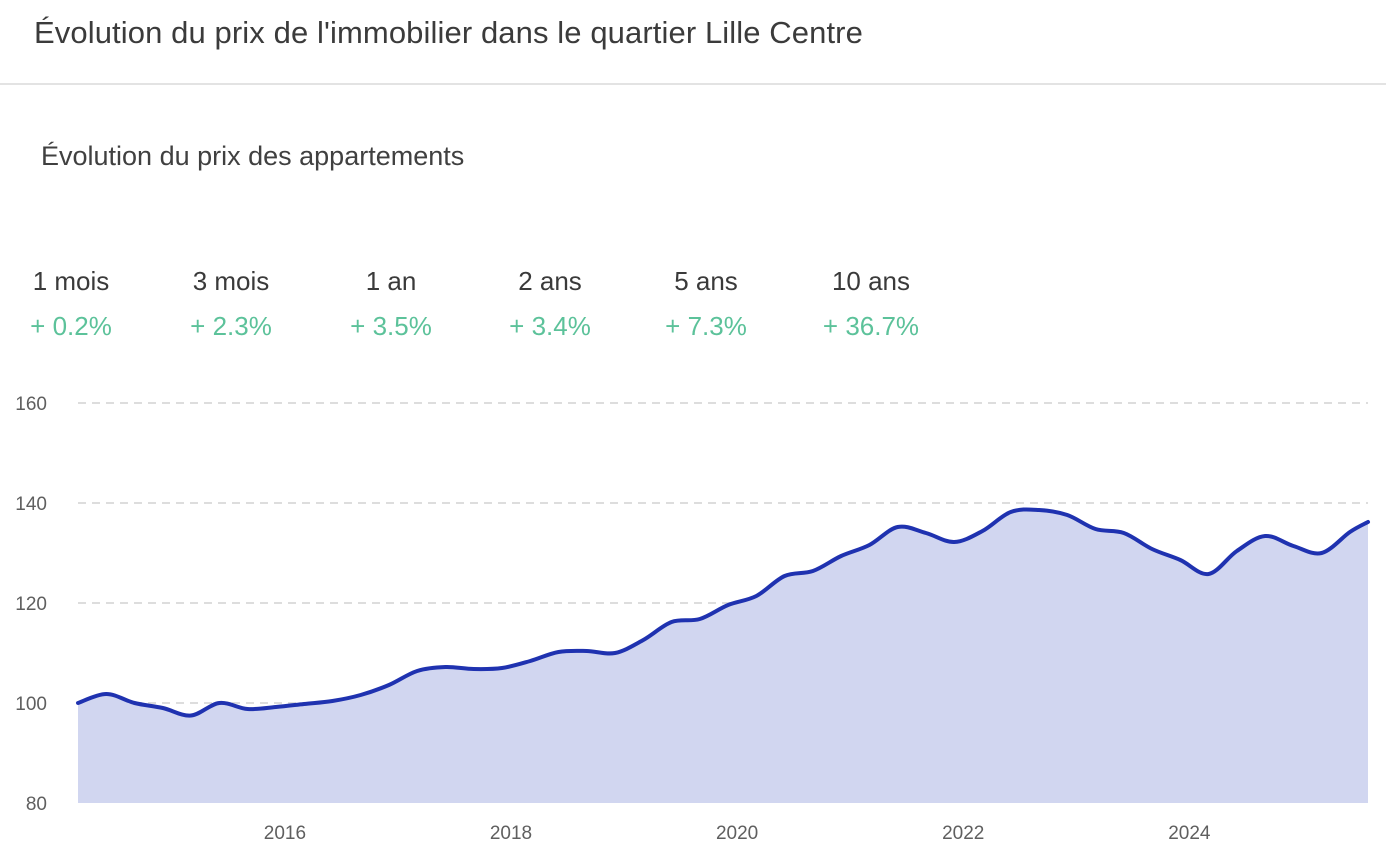  Describe the element at coordinates (36, 804) in the screenshot. I see `y-tick-label: 80` at that location.